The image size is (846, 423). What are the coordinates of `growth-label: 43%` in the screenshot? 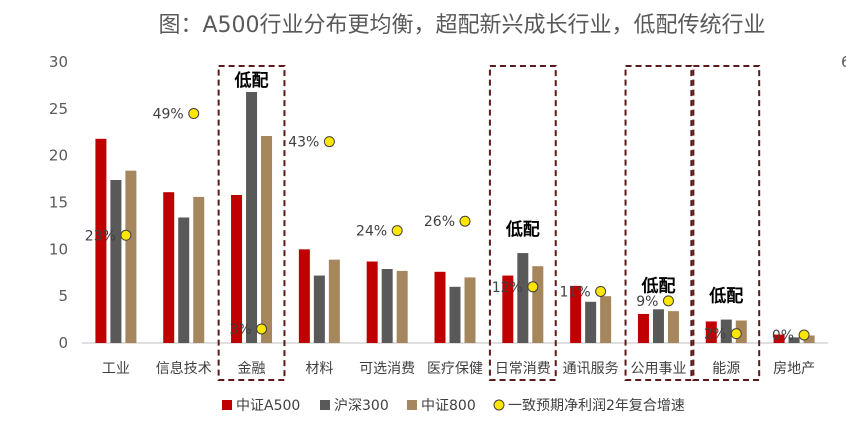 It's located at (303, 143).